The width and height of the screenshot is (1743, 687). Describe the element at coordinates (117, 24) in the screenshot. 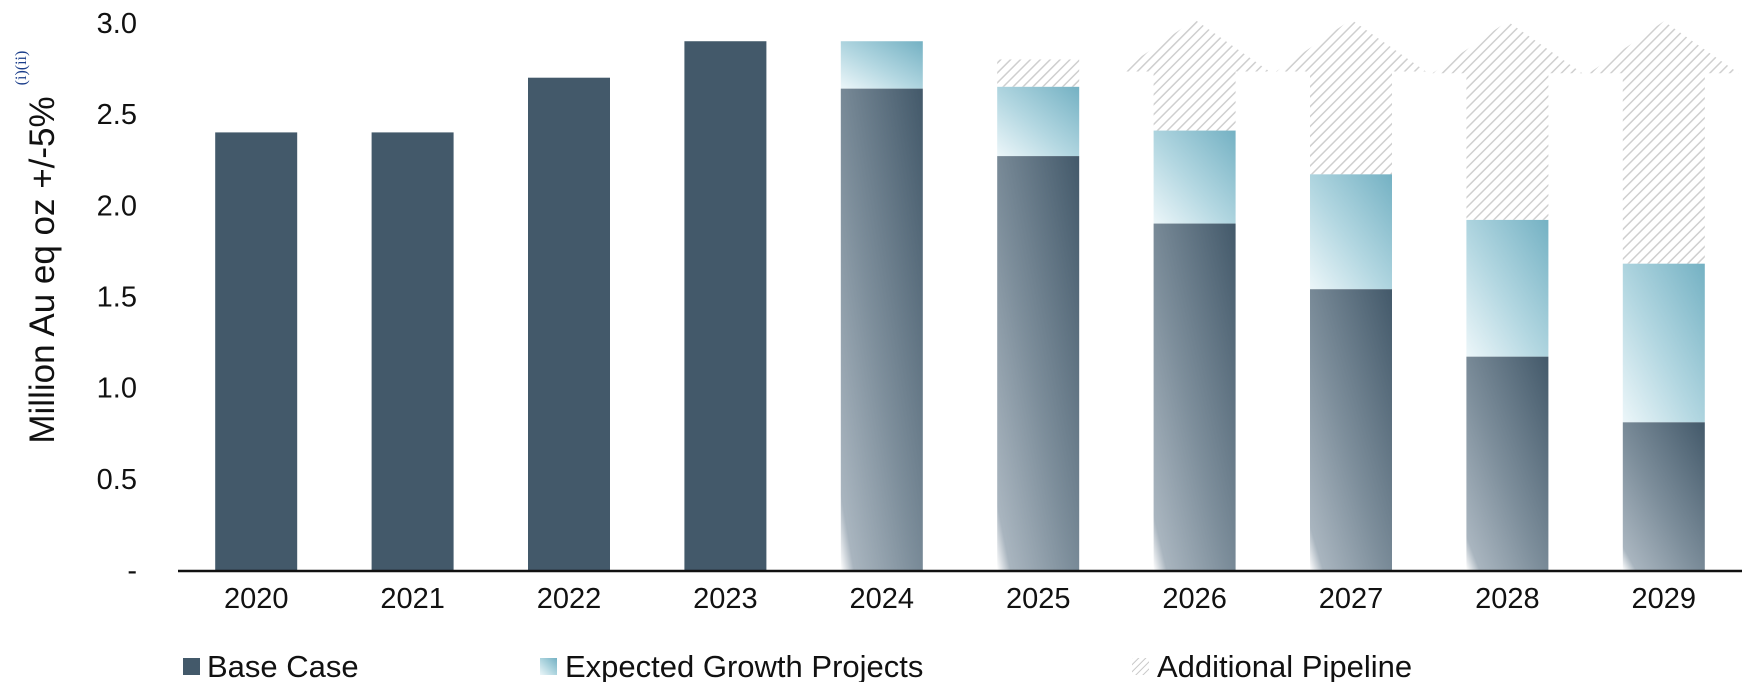

I see `y-tick-label: 3.0` at that location.